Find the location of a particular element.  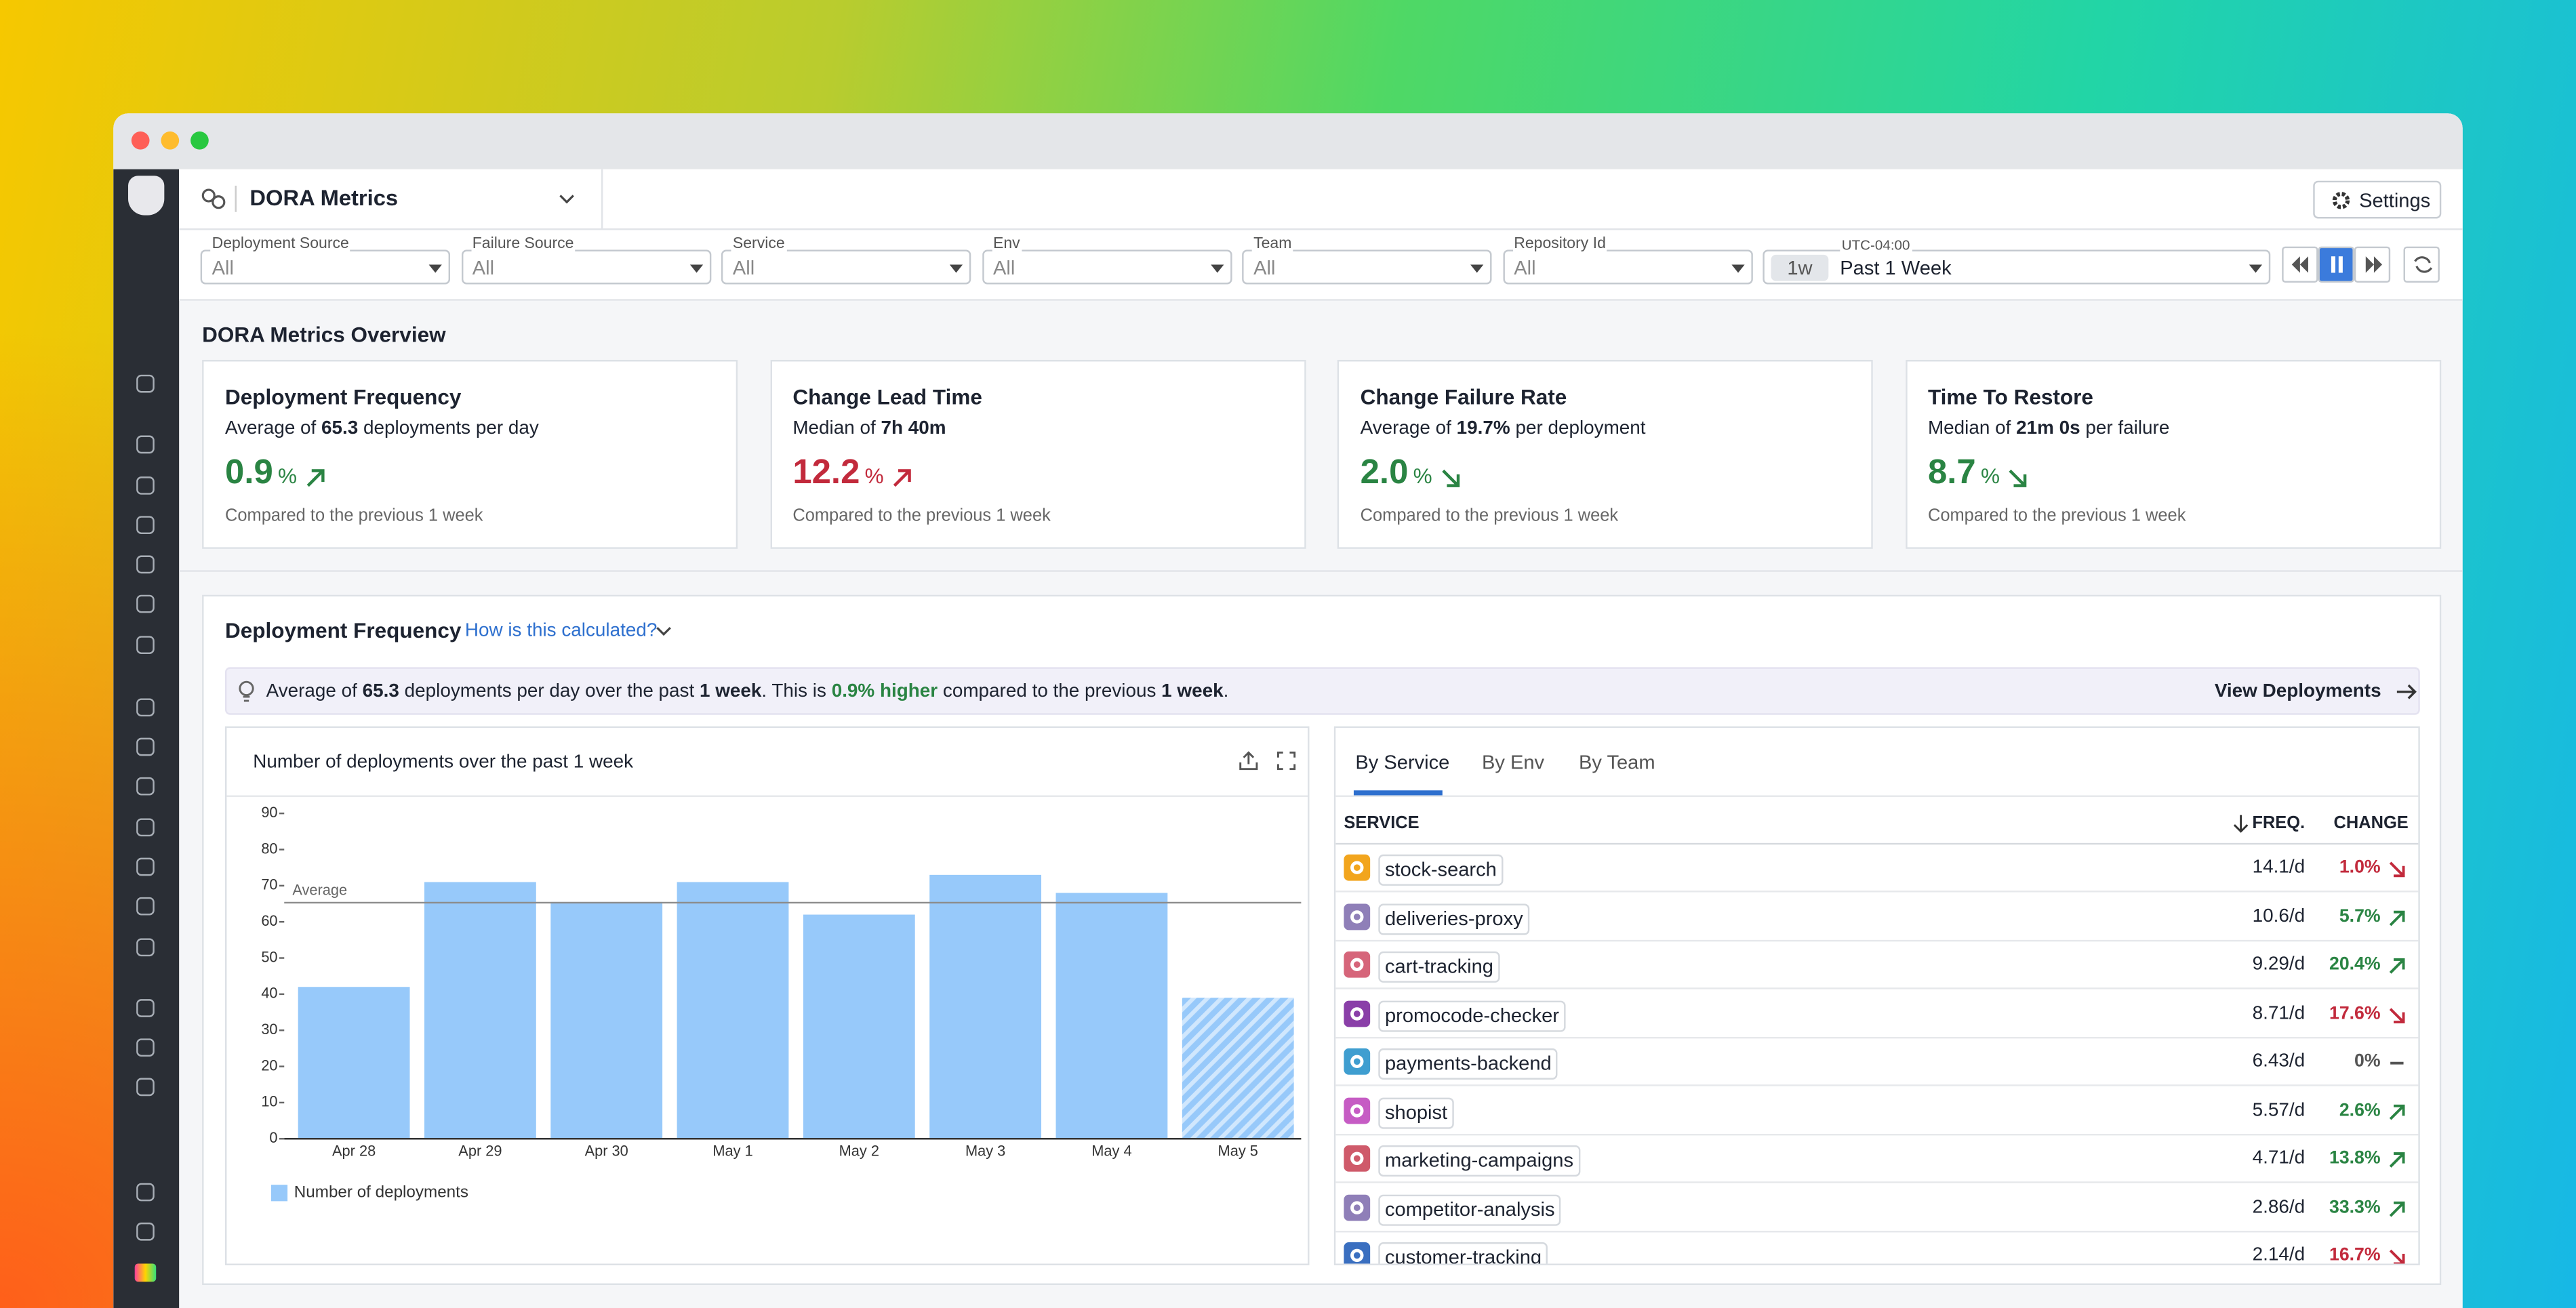

rewind-button is located at coordinates (2300, 265).